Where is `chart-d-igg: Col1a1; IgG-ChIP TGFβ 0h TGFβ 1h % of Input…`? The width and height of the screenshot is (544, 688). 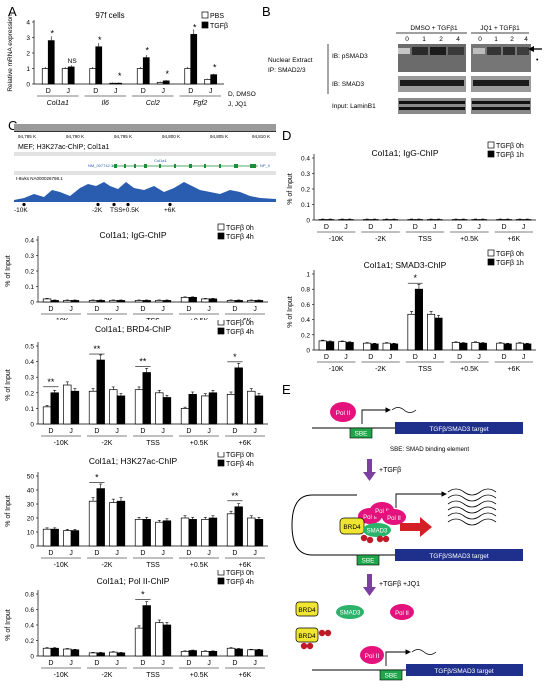 chart-d-igg: Col1a1; IgG-ChIP TGFβ 0h TGFβ 1h % of Input… is located at coordinates (411, 192).